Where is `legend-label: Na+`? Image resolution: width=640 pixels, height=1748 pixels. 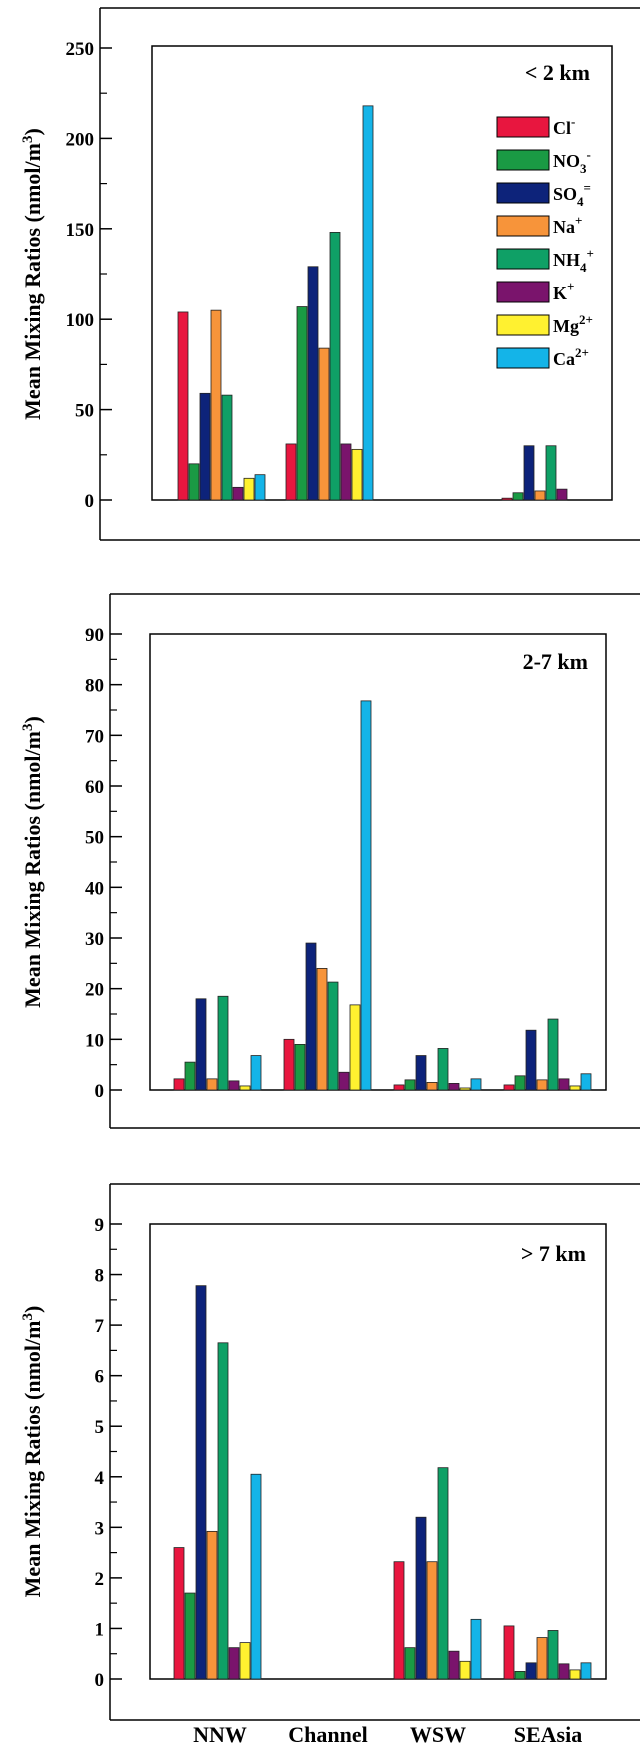 legend-label: Na+ is located at coordinates (567, 225).